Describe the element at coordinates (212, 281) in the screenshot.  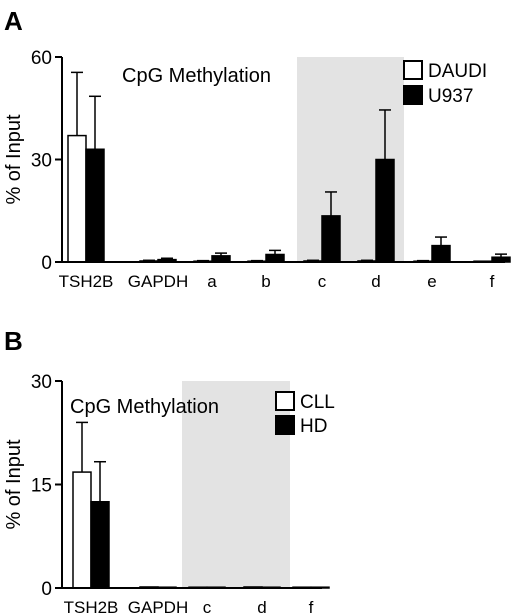
I see `x-tick-label: a` at that location.